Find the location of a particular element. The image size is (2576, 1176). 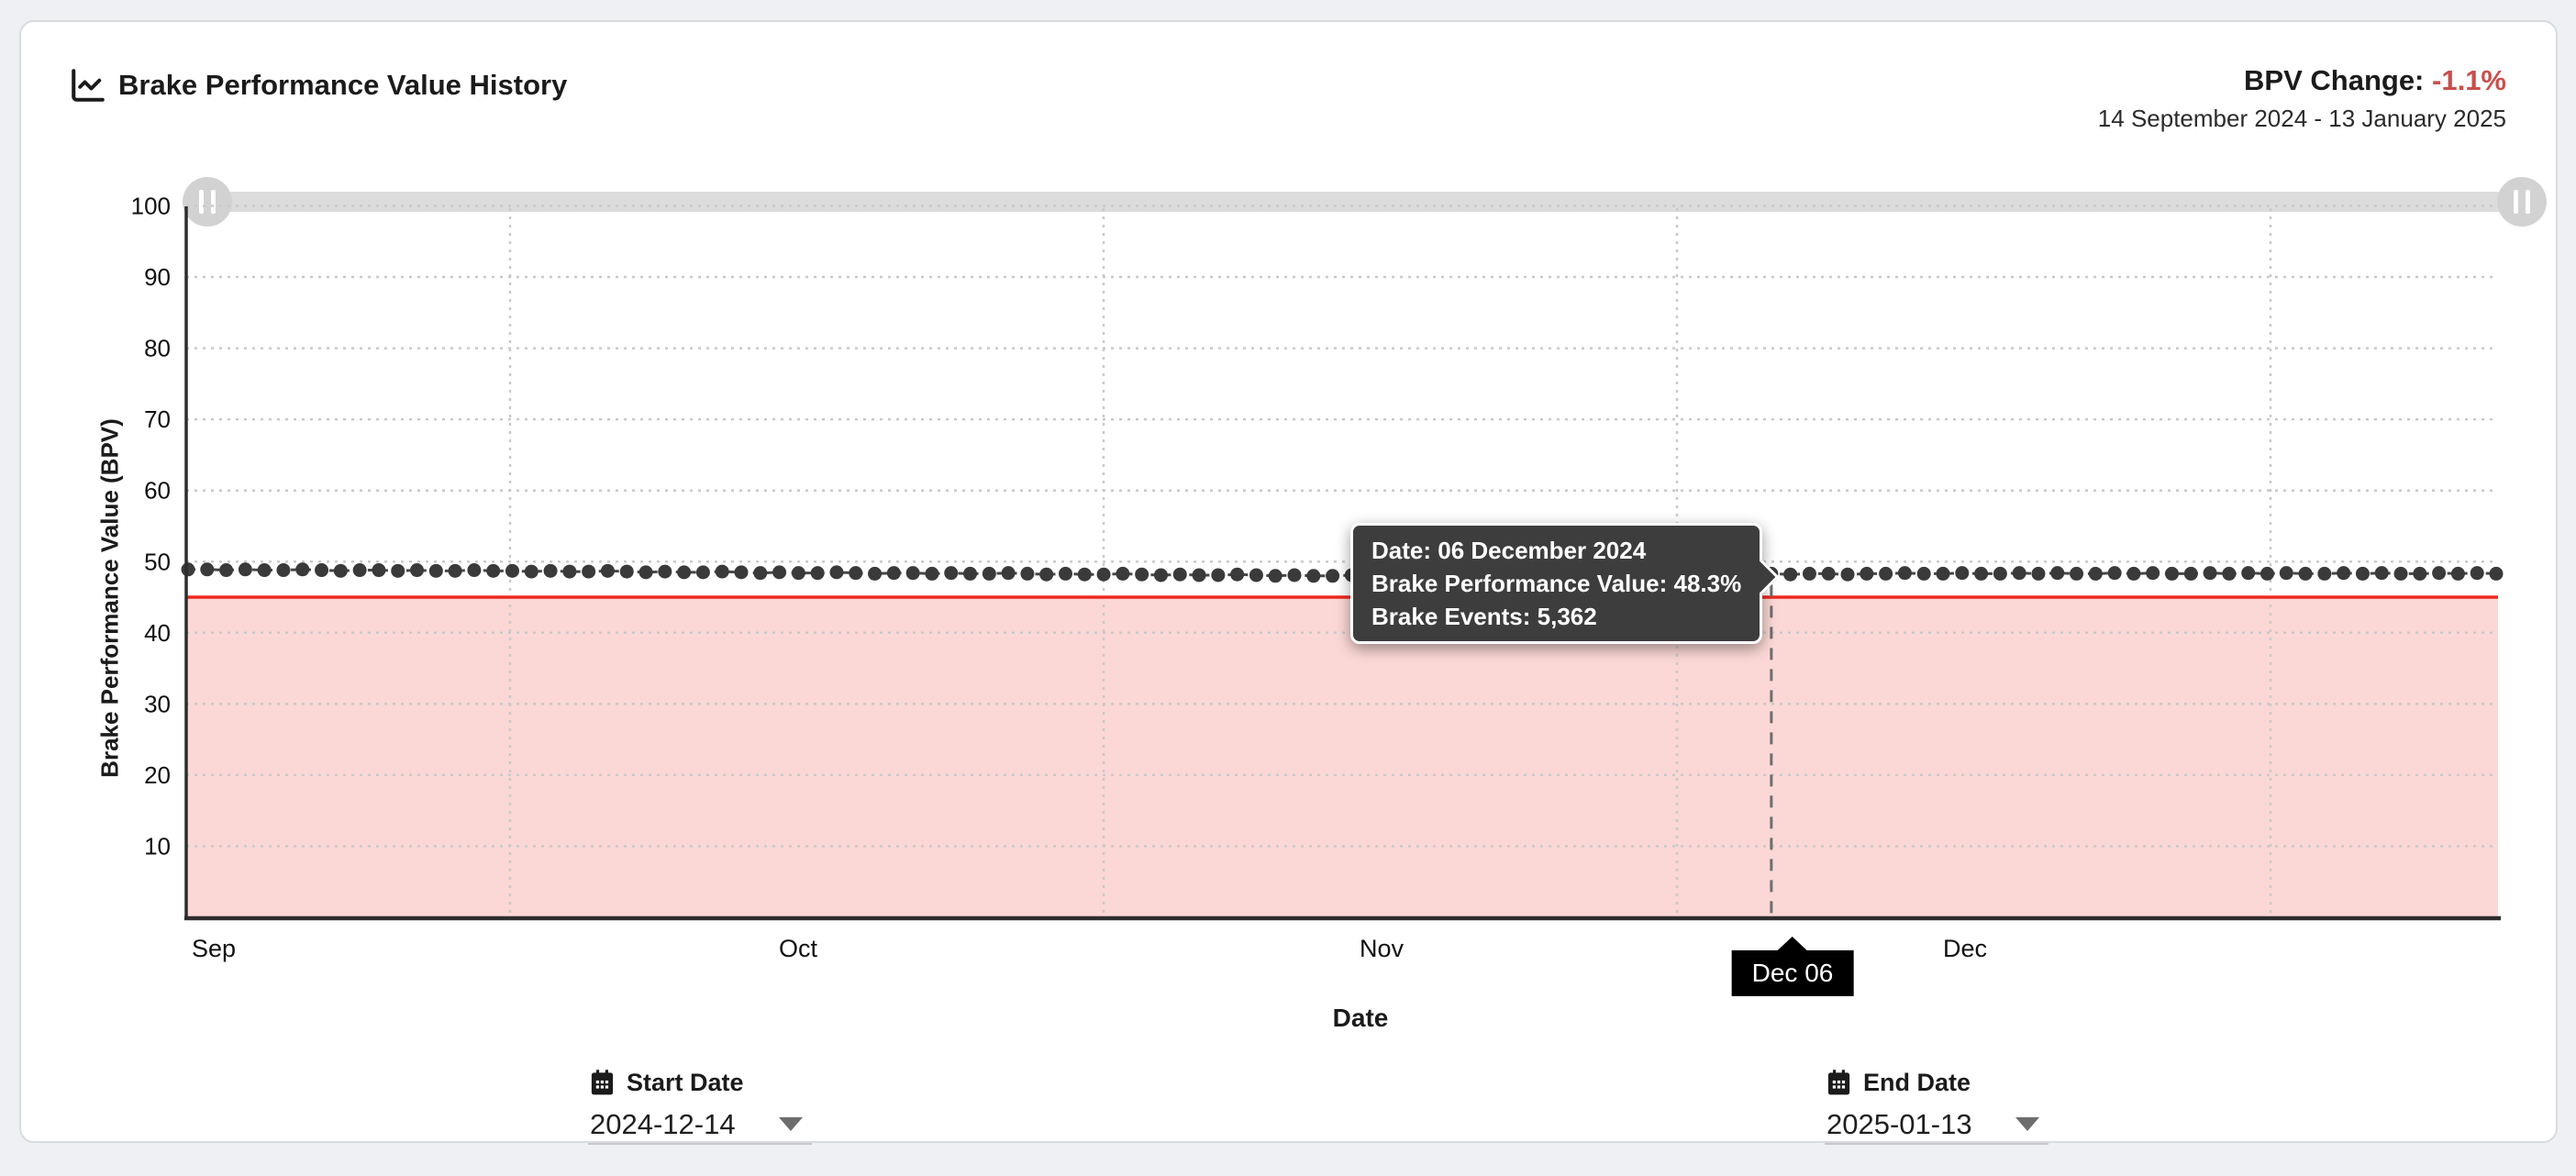

slider-handle-right is located at coordinates (2522, 202).